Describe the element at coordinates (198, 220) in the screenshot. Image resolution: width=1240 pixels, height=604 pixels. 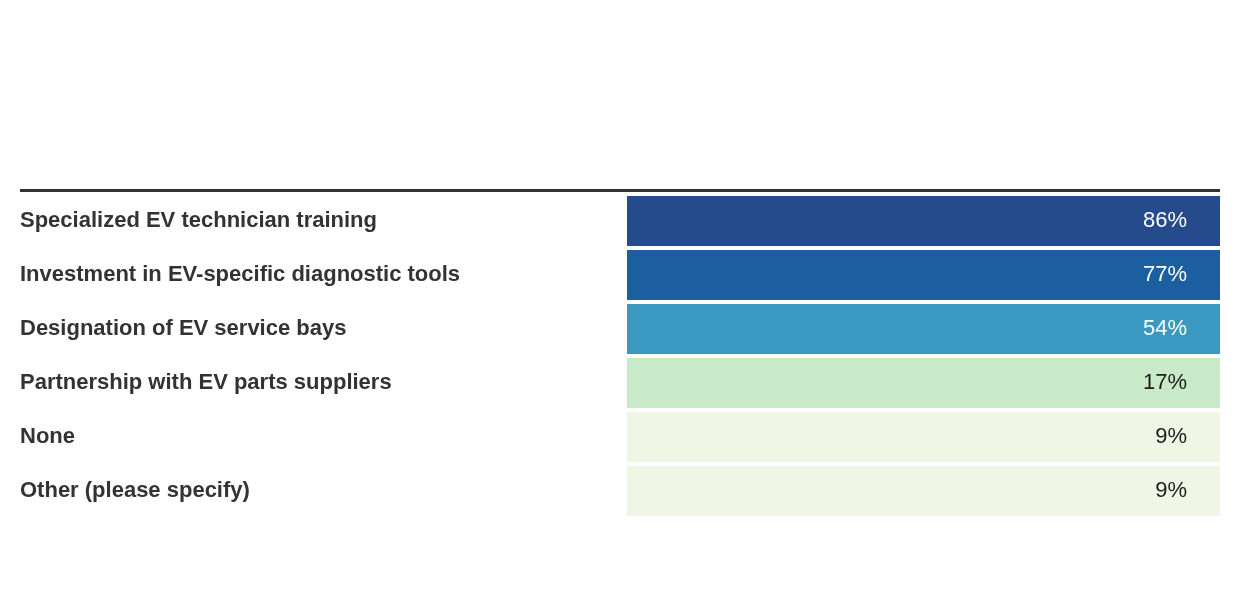
I see `y-tick-label: Specialized EV technician training` at that location.